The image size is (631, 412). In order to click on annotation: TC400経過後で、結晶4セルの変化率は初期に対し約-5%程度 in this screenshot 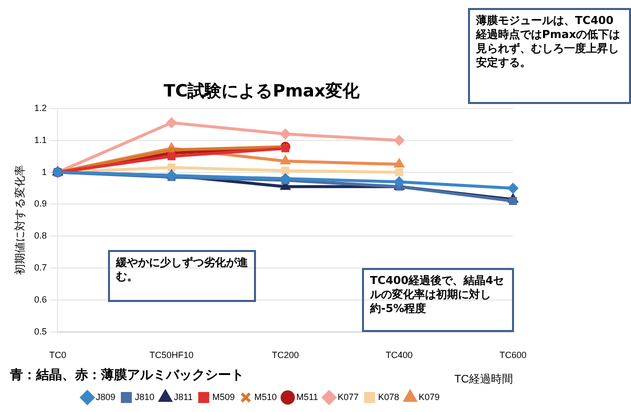, I will do `click(438, 300)`.